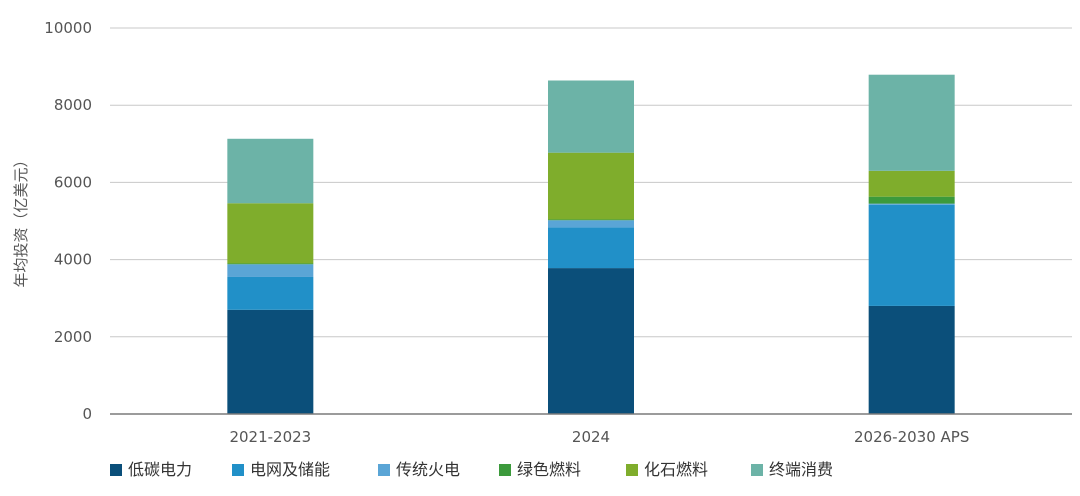 This screenshot has width=1080, height=496. What do you see at coordinates (270, 437) in the screenshot?
I see `x-category-label: 2021-2023` at bounding box center [270, 437].